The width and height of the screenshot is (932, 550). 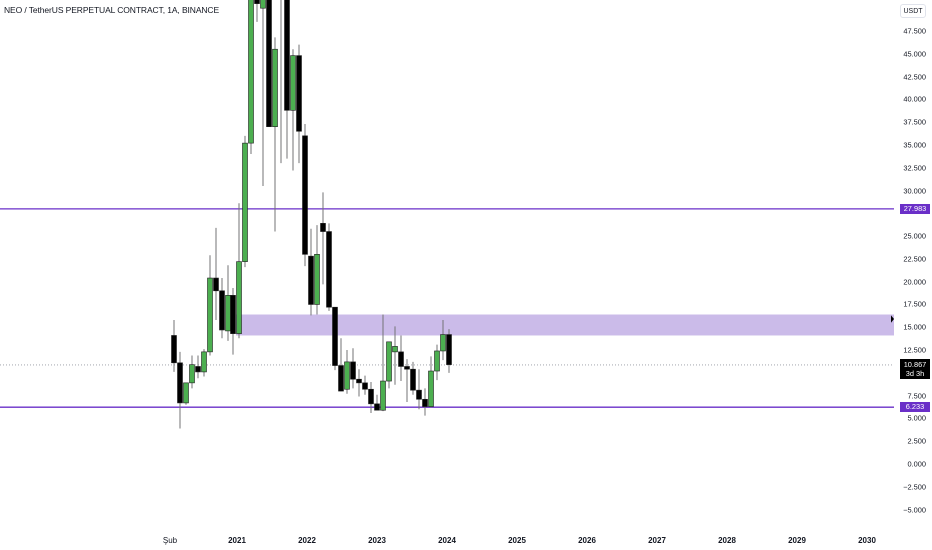 I want to click on time-label: 2022, so click(x=307, y=540).